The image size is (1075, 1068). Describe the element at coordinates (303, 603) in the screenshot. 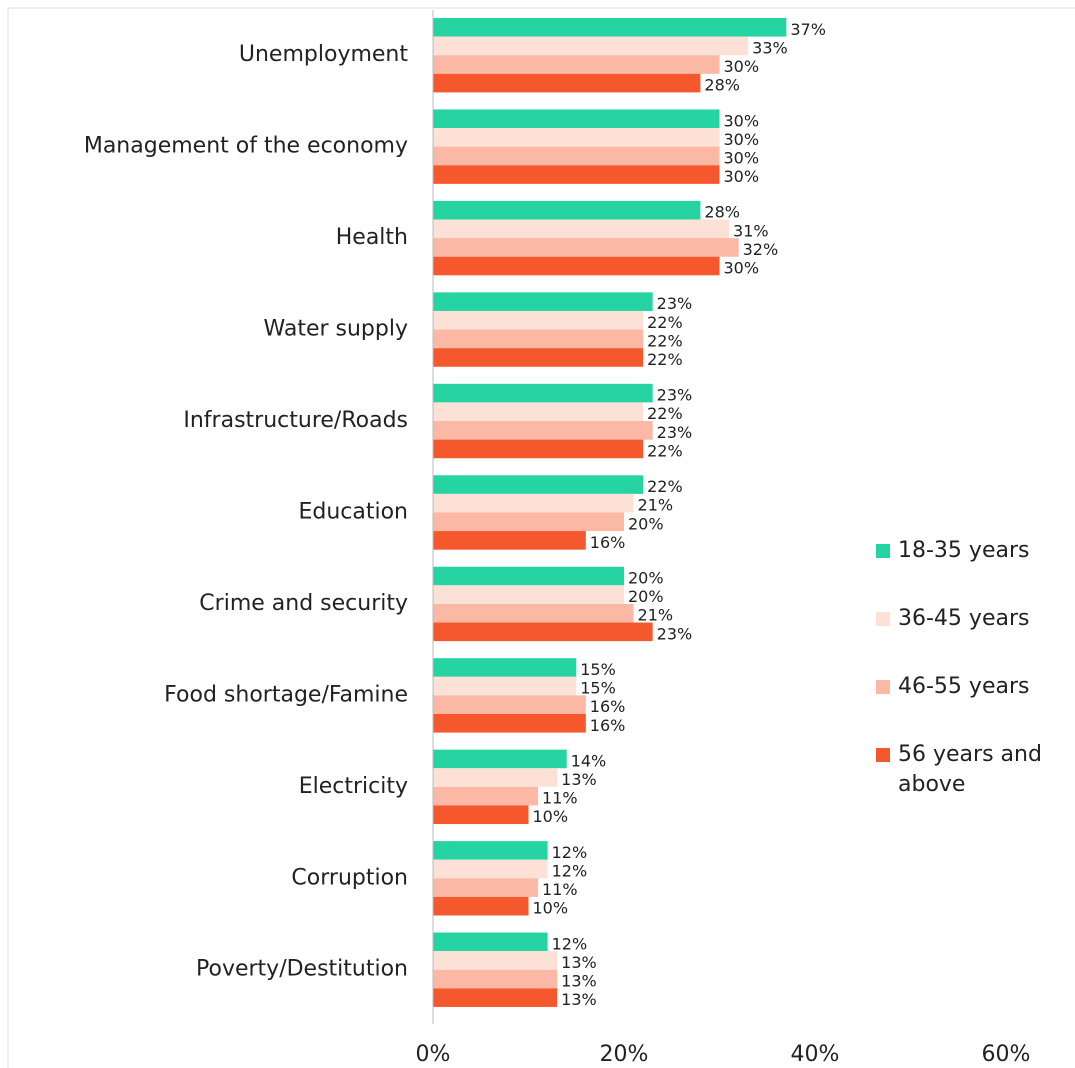

I see `category-label: Crime and security` at that location.